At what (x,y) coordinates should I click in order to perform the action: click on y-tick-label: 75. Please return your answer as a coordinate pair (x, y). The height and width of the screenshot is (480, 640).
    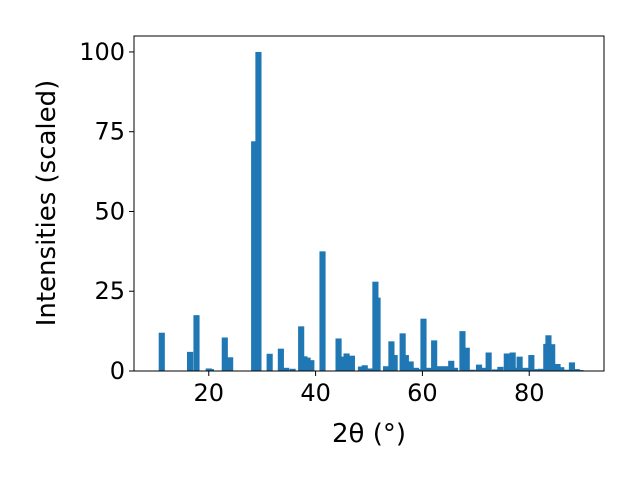
    Looking at the image, I should click on (109, 132).